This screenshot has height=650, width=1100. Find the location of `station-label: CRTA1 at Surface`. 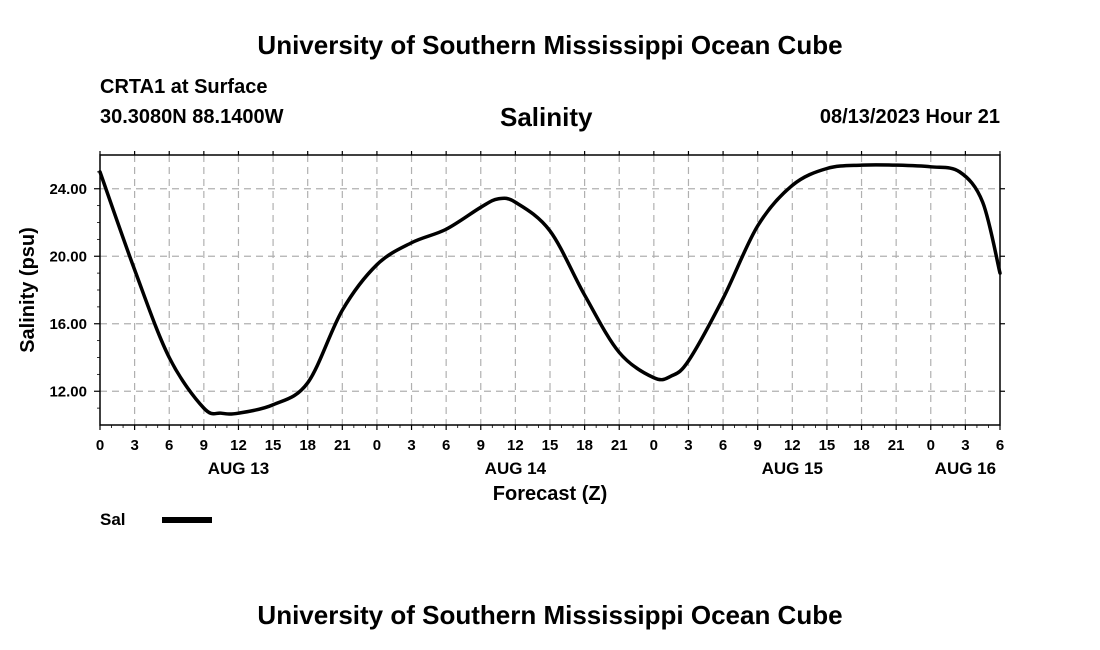

station-label: CRTA1 at Surface is located at coordinates (184, 87).